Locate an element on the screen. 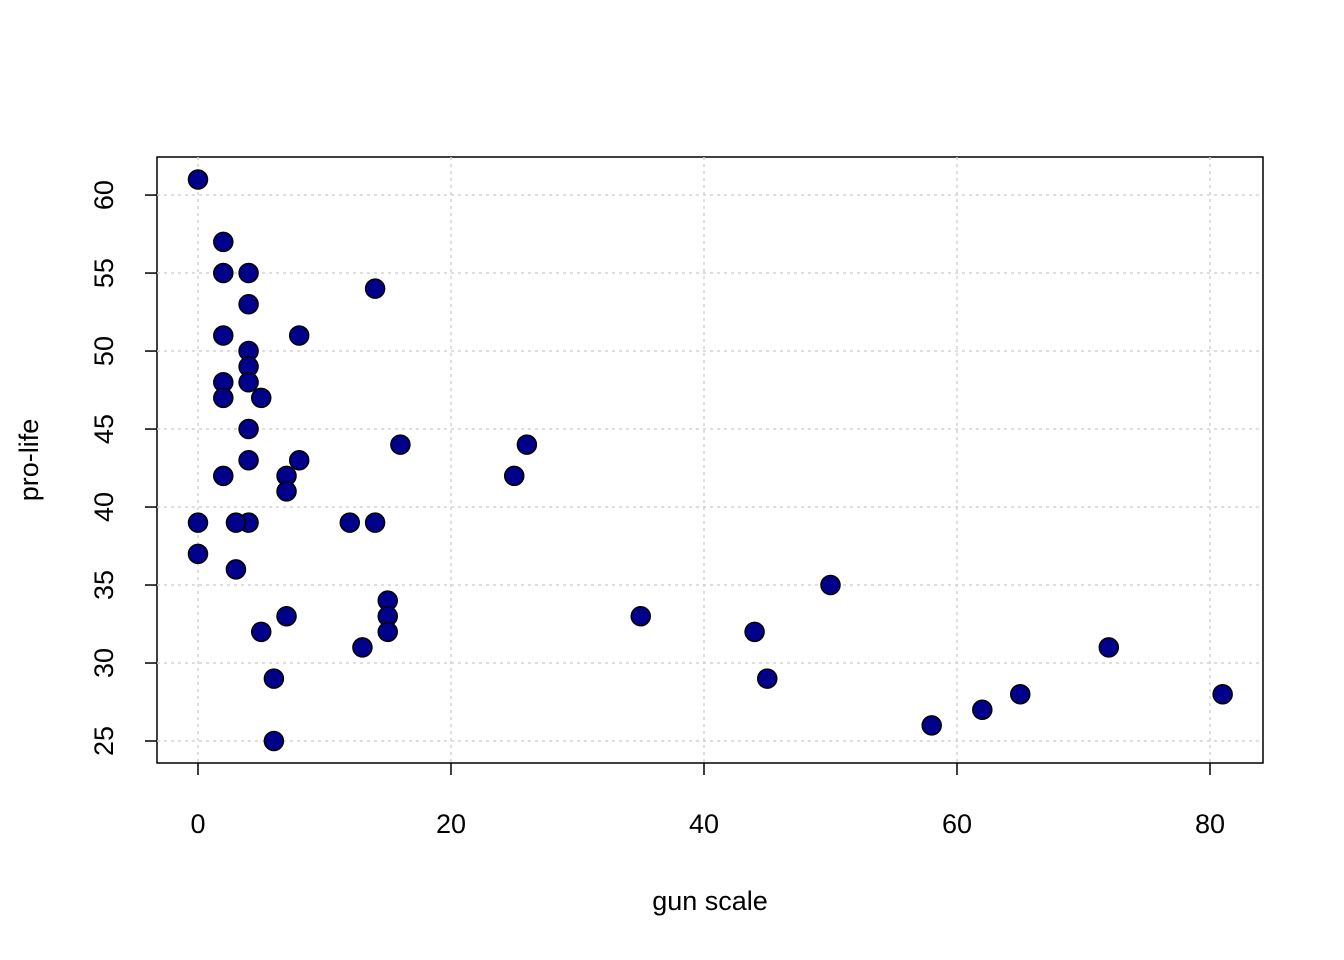 The height and width of the screenshot is (960, 1344). y-tick-label: 50 is located at coordinates (104, 351).